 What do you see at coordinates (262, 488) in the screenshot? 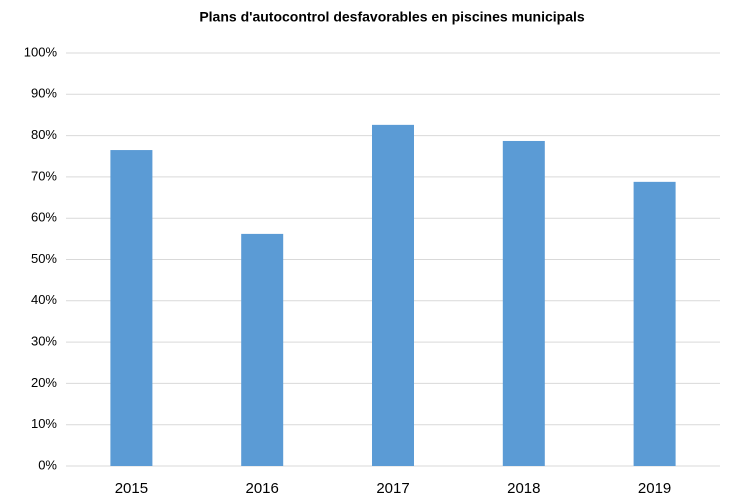
I see `x-tick-label: 2016` at bounding box center [262, 488].